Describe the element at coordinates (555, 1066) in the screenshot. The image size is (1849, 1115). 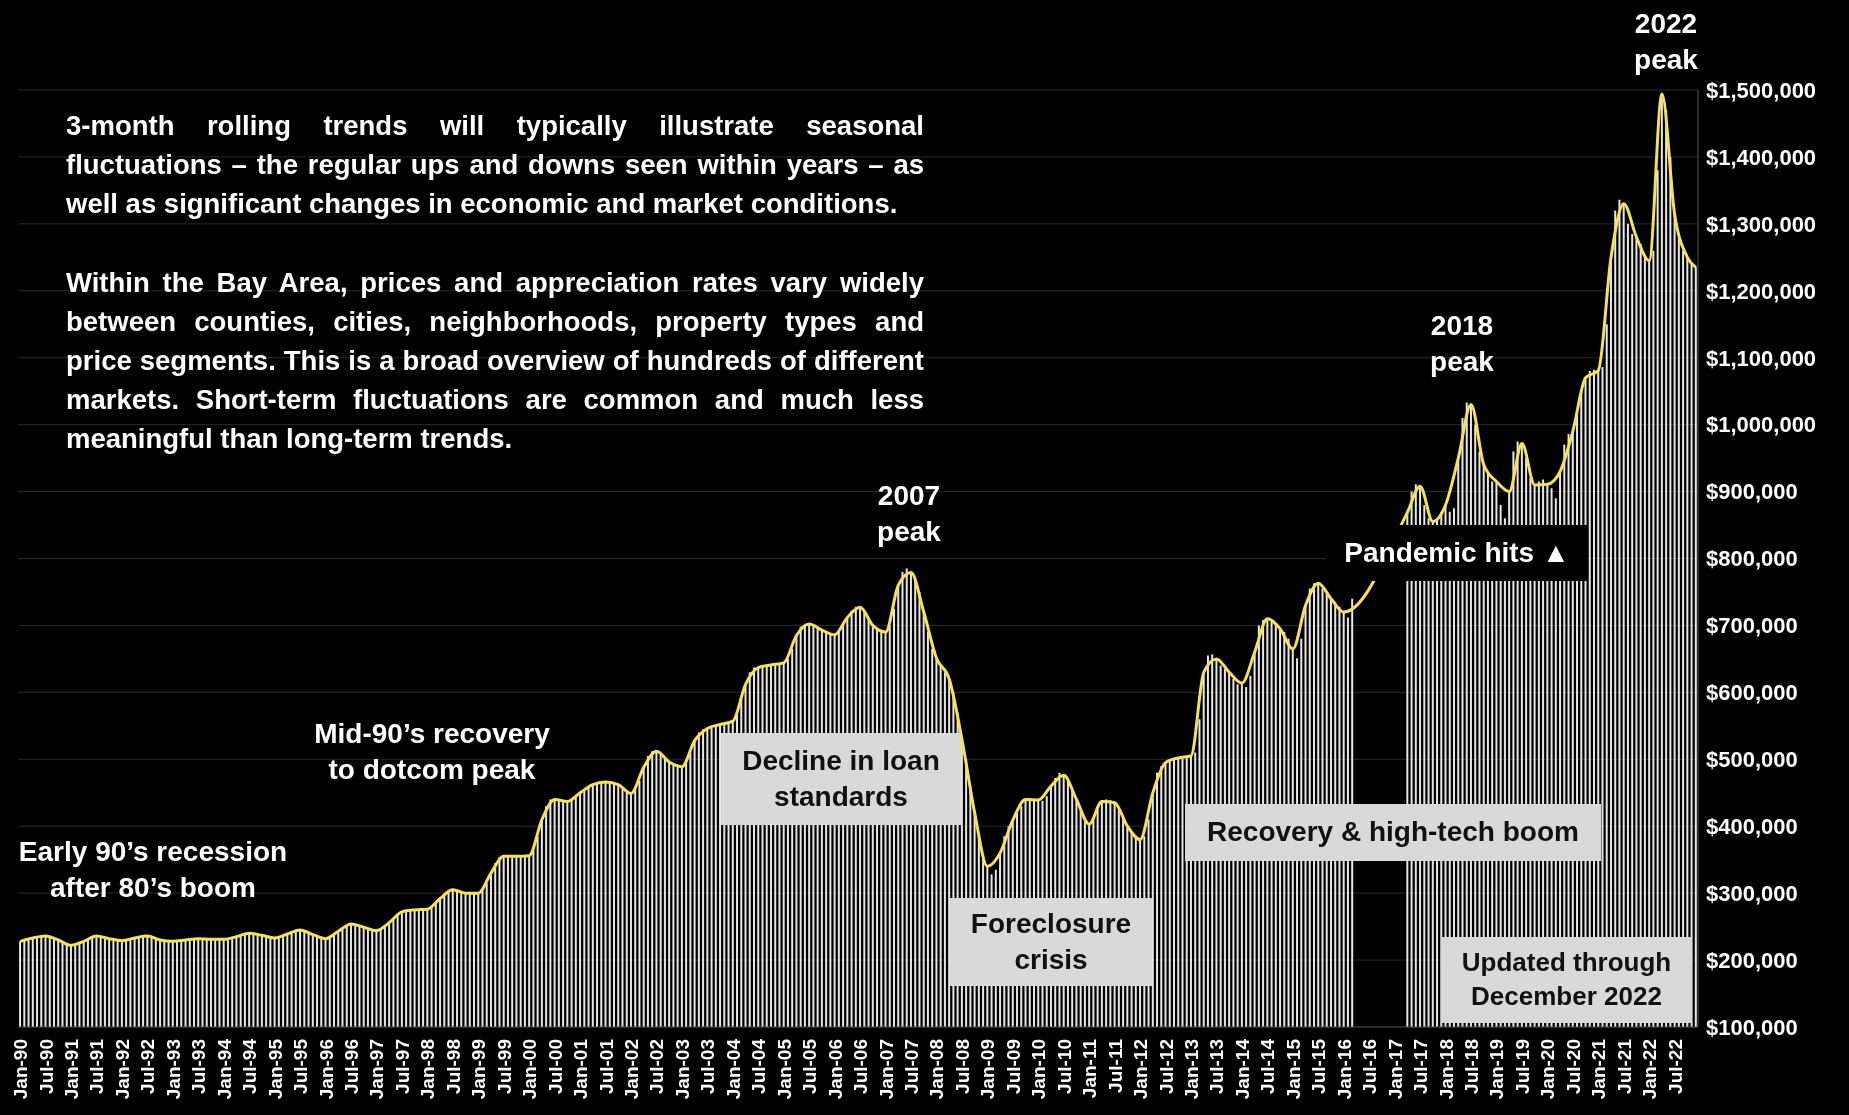
I see `x-tick-label: Jul-00` at that location.